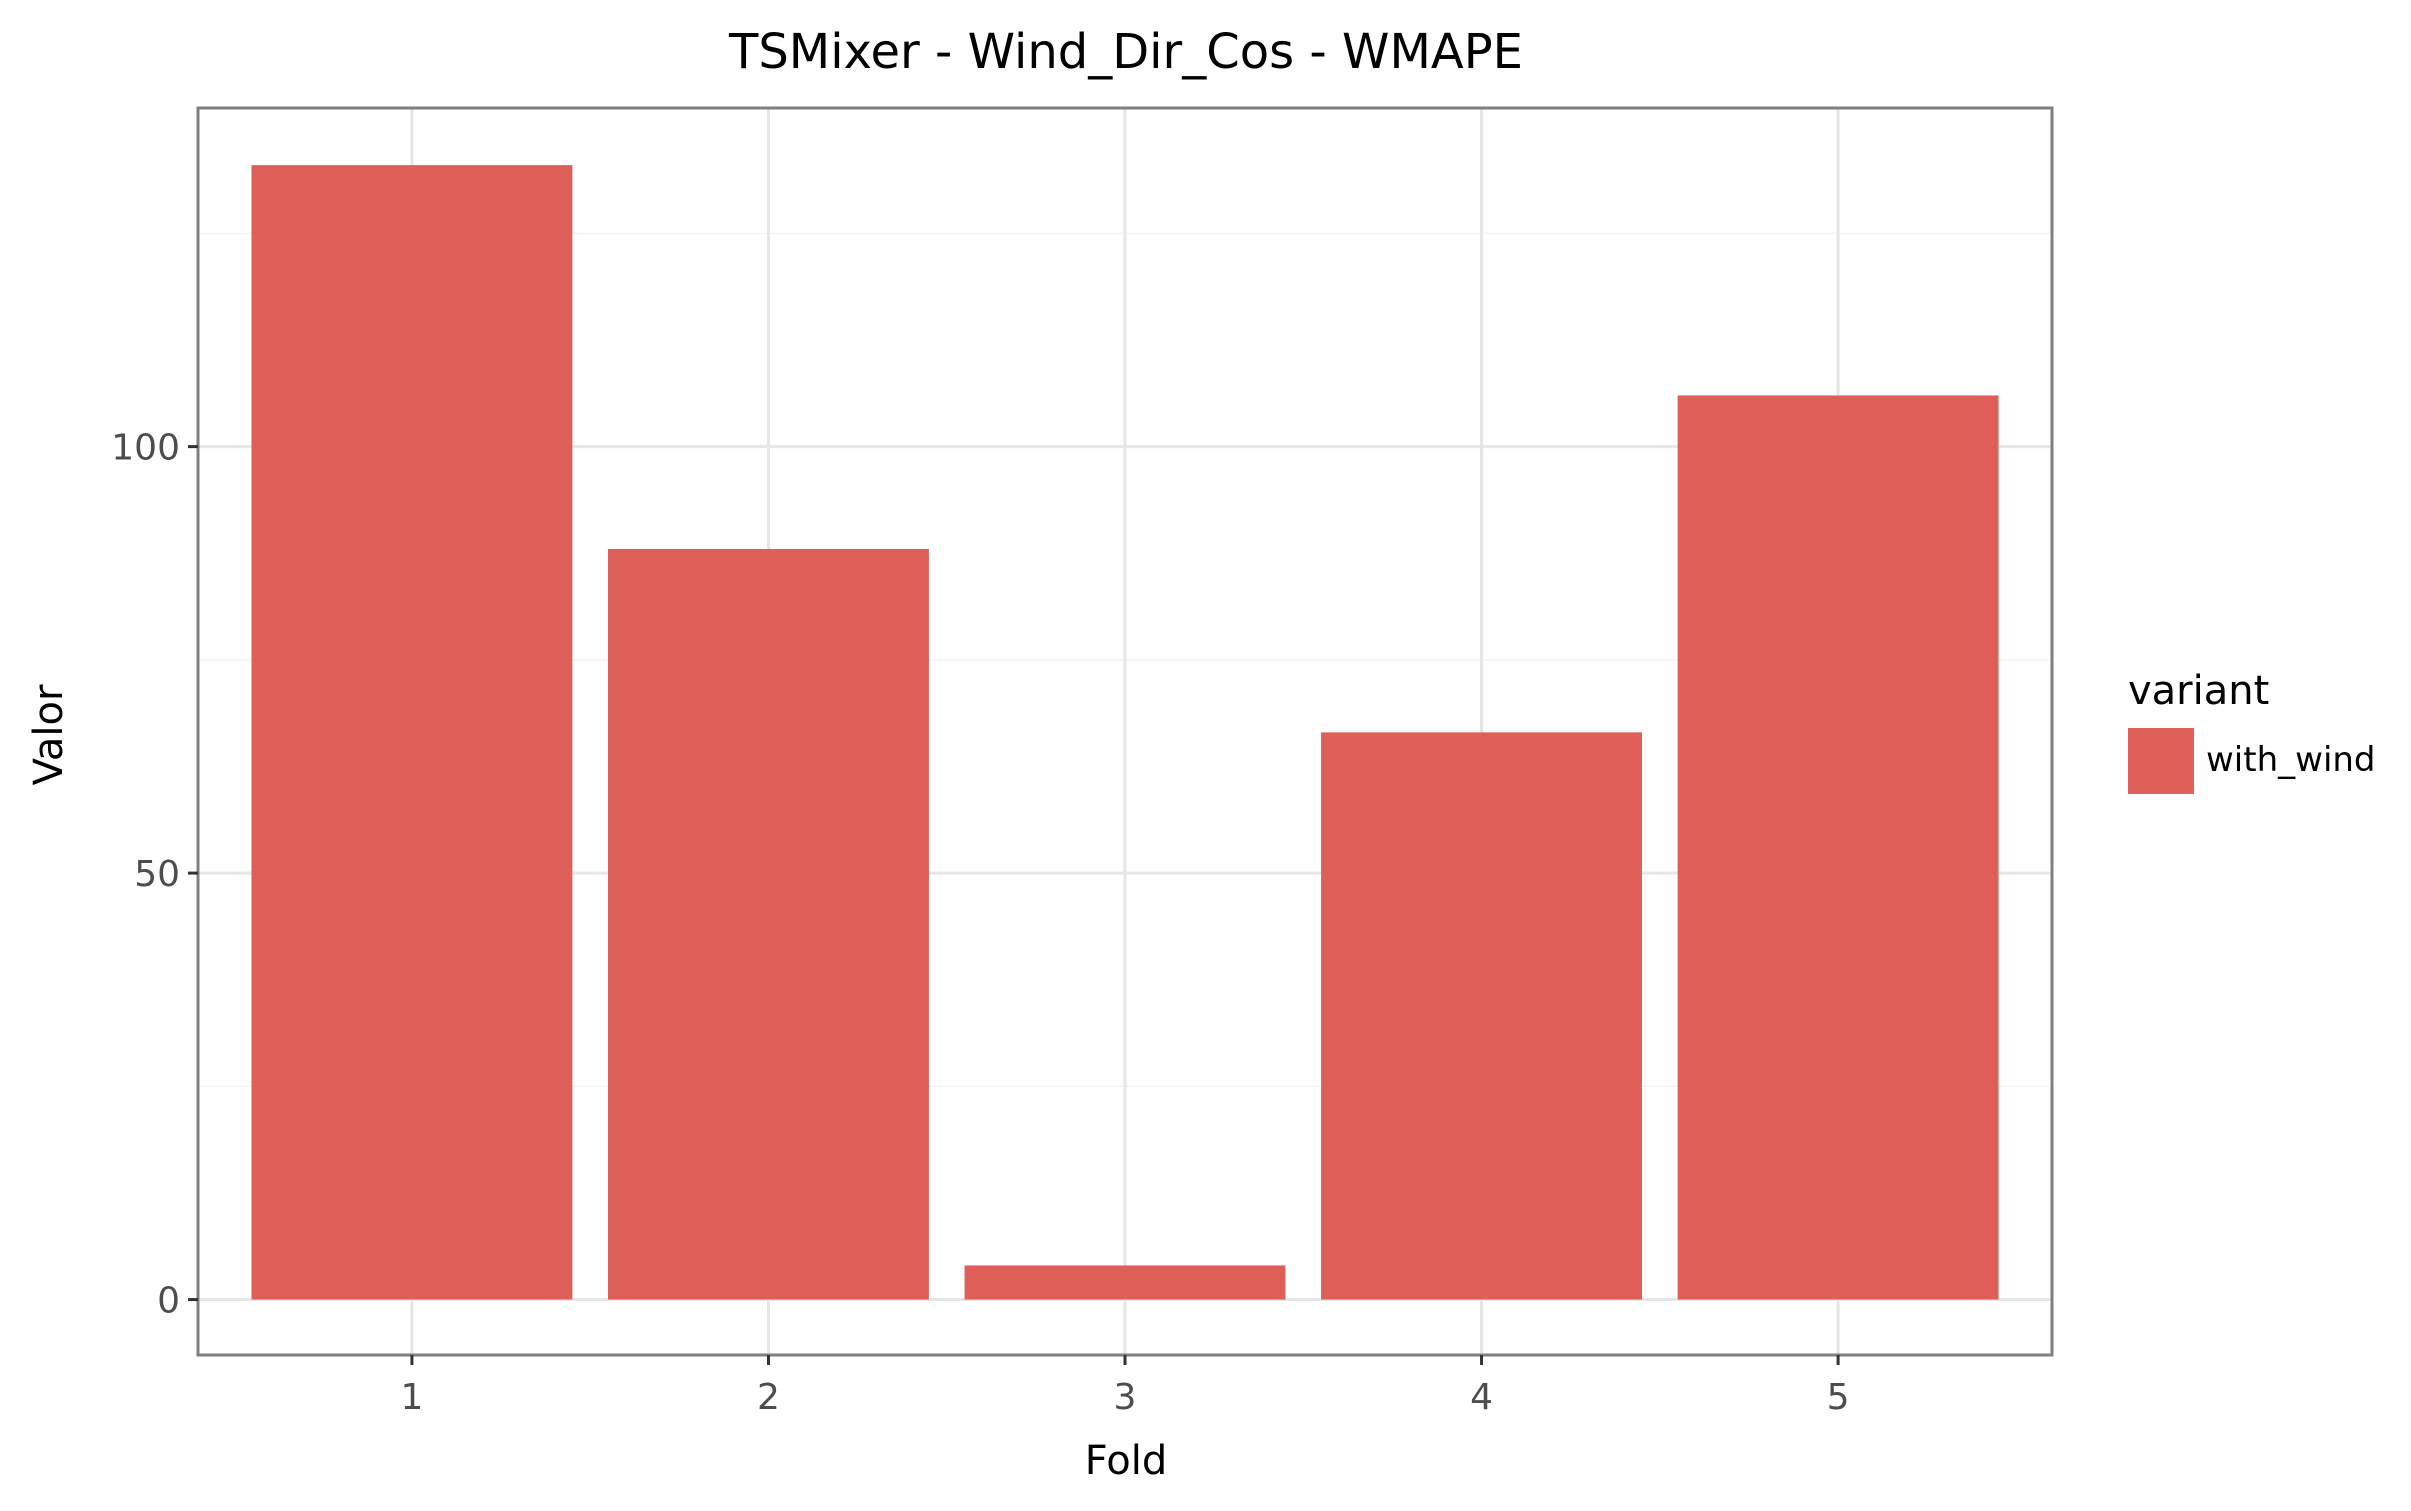 This screenshot has width=2411, height=1511. Describe the element at coordinates (2198, 691) in the screenshot. I see `legend-title: variant` at that location.